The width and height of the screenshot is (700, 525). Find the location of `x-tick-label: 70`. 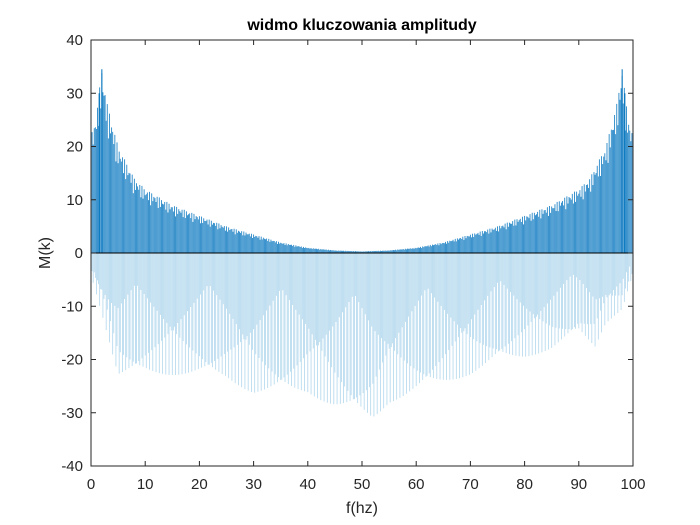

x-tick-label: 70 is located at coordinates (470, 484).